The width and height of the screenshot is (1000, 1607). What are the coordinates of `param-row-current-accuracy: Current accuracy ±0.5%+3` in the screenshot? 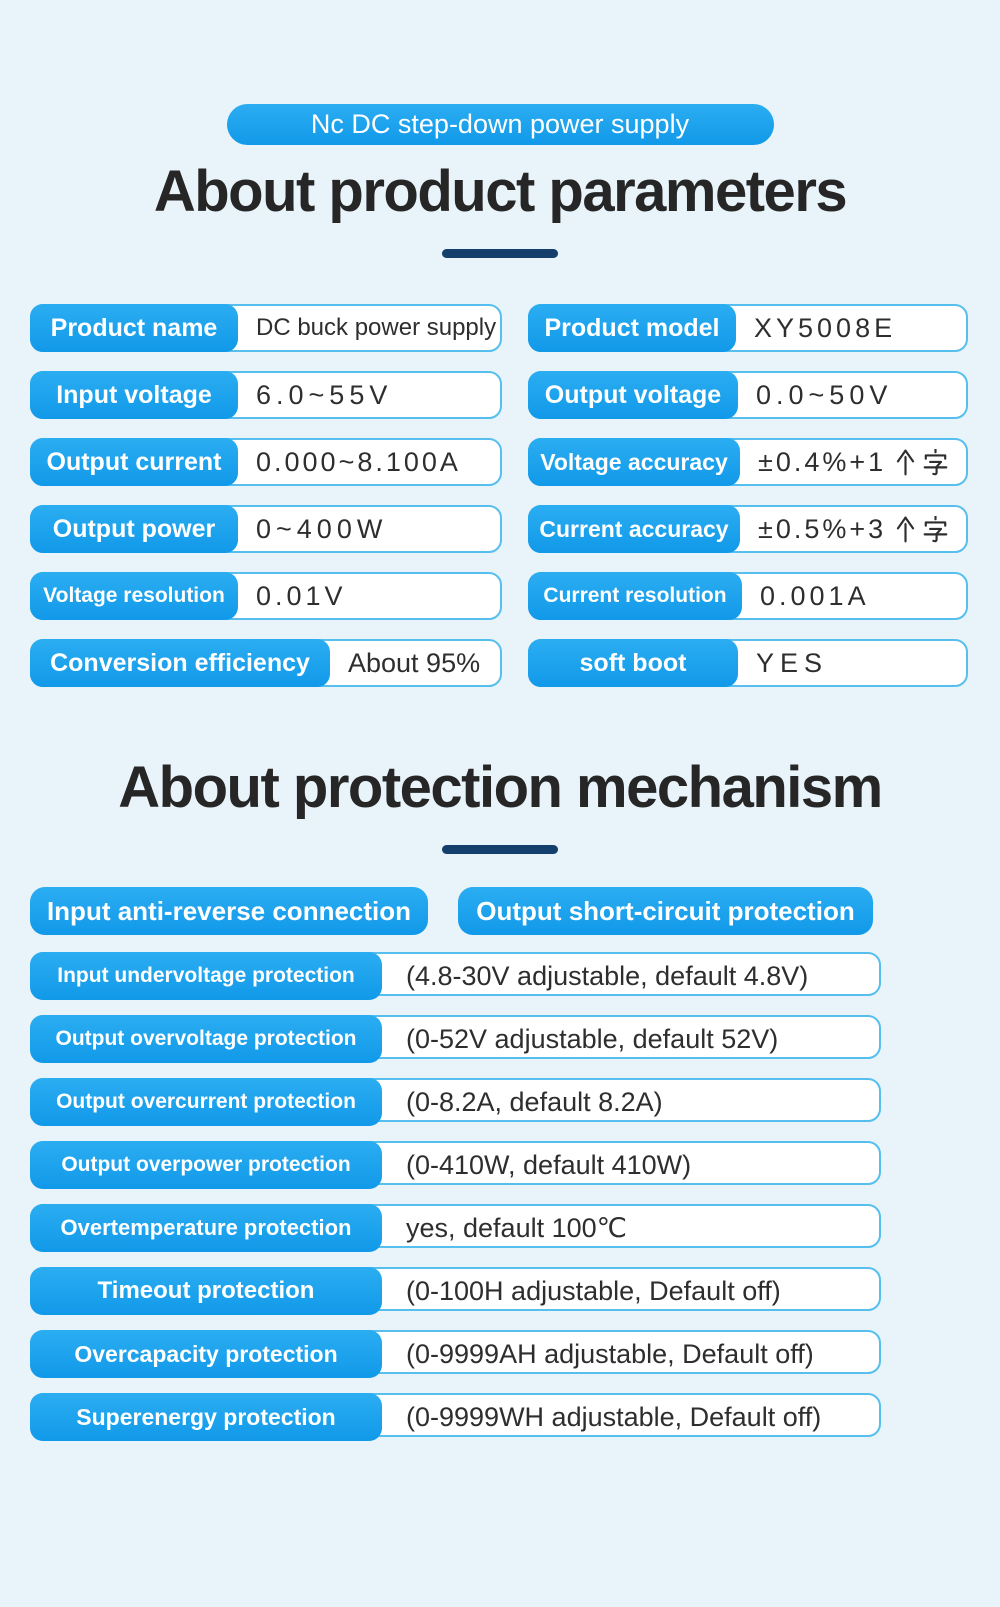 It's located at (748, 529).